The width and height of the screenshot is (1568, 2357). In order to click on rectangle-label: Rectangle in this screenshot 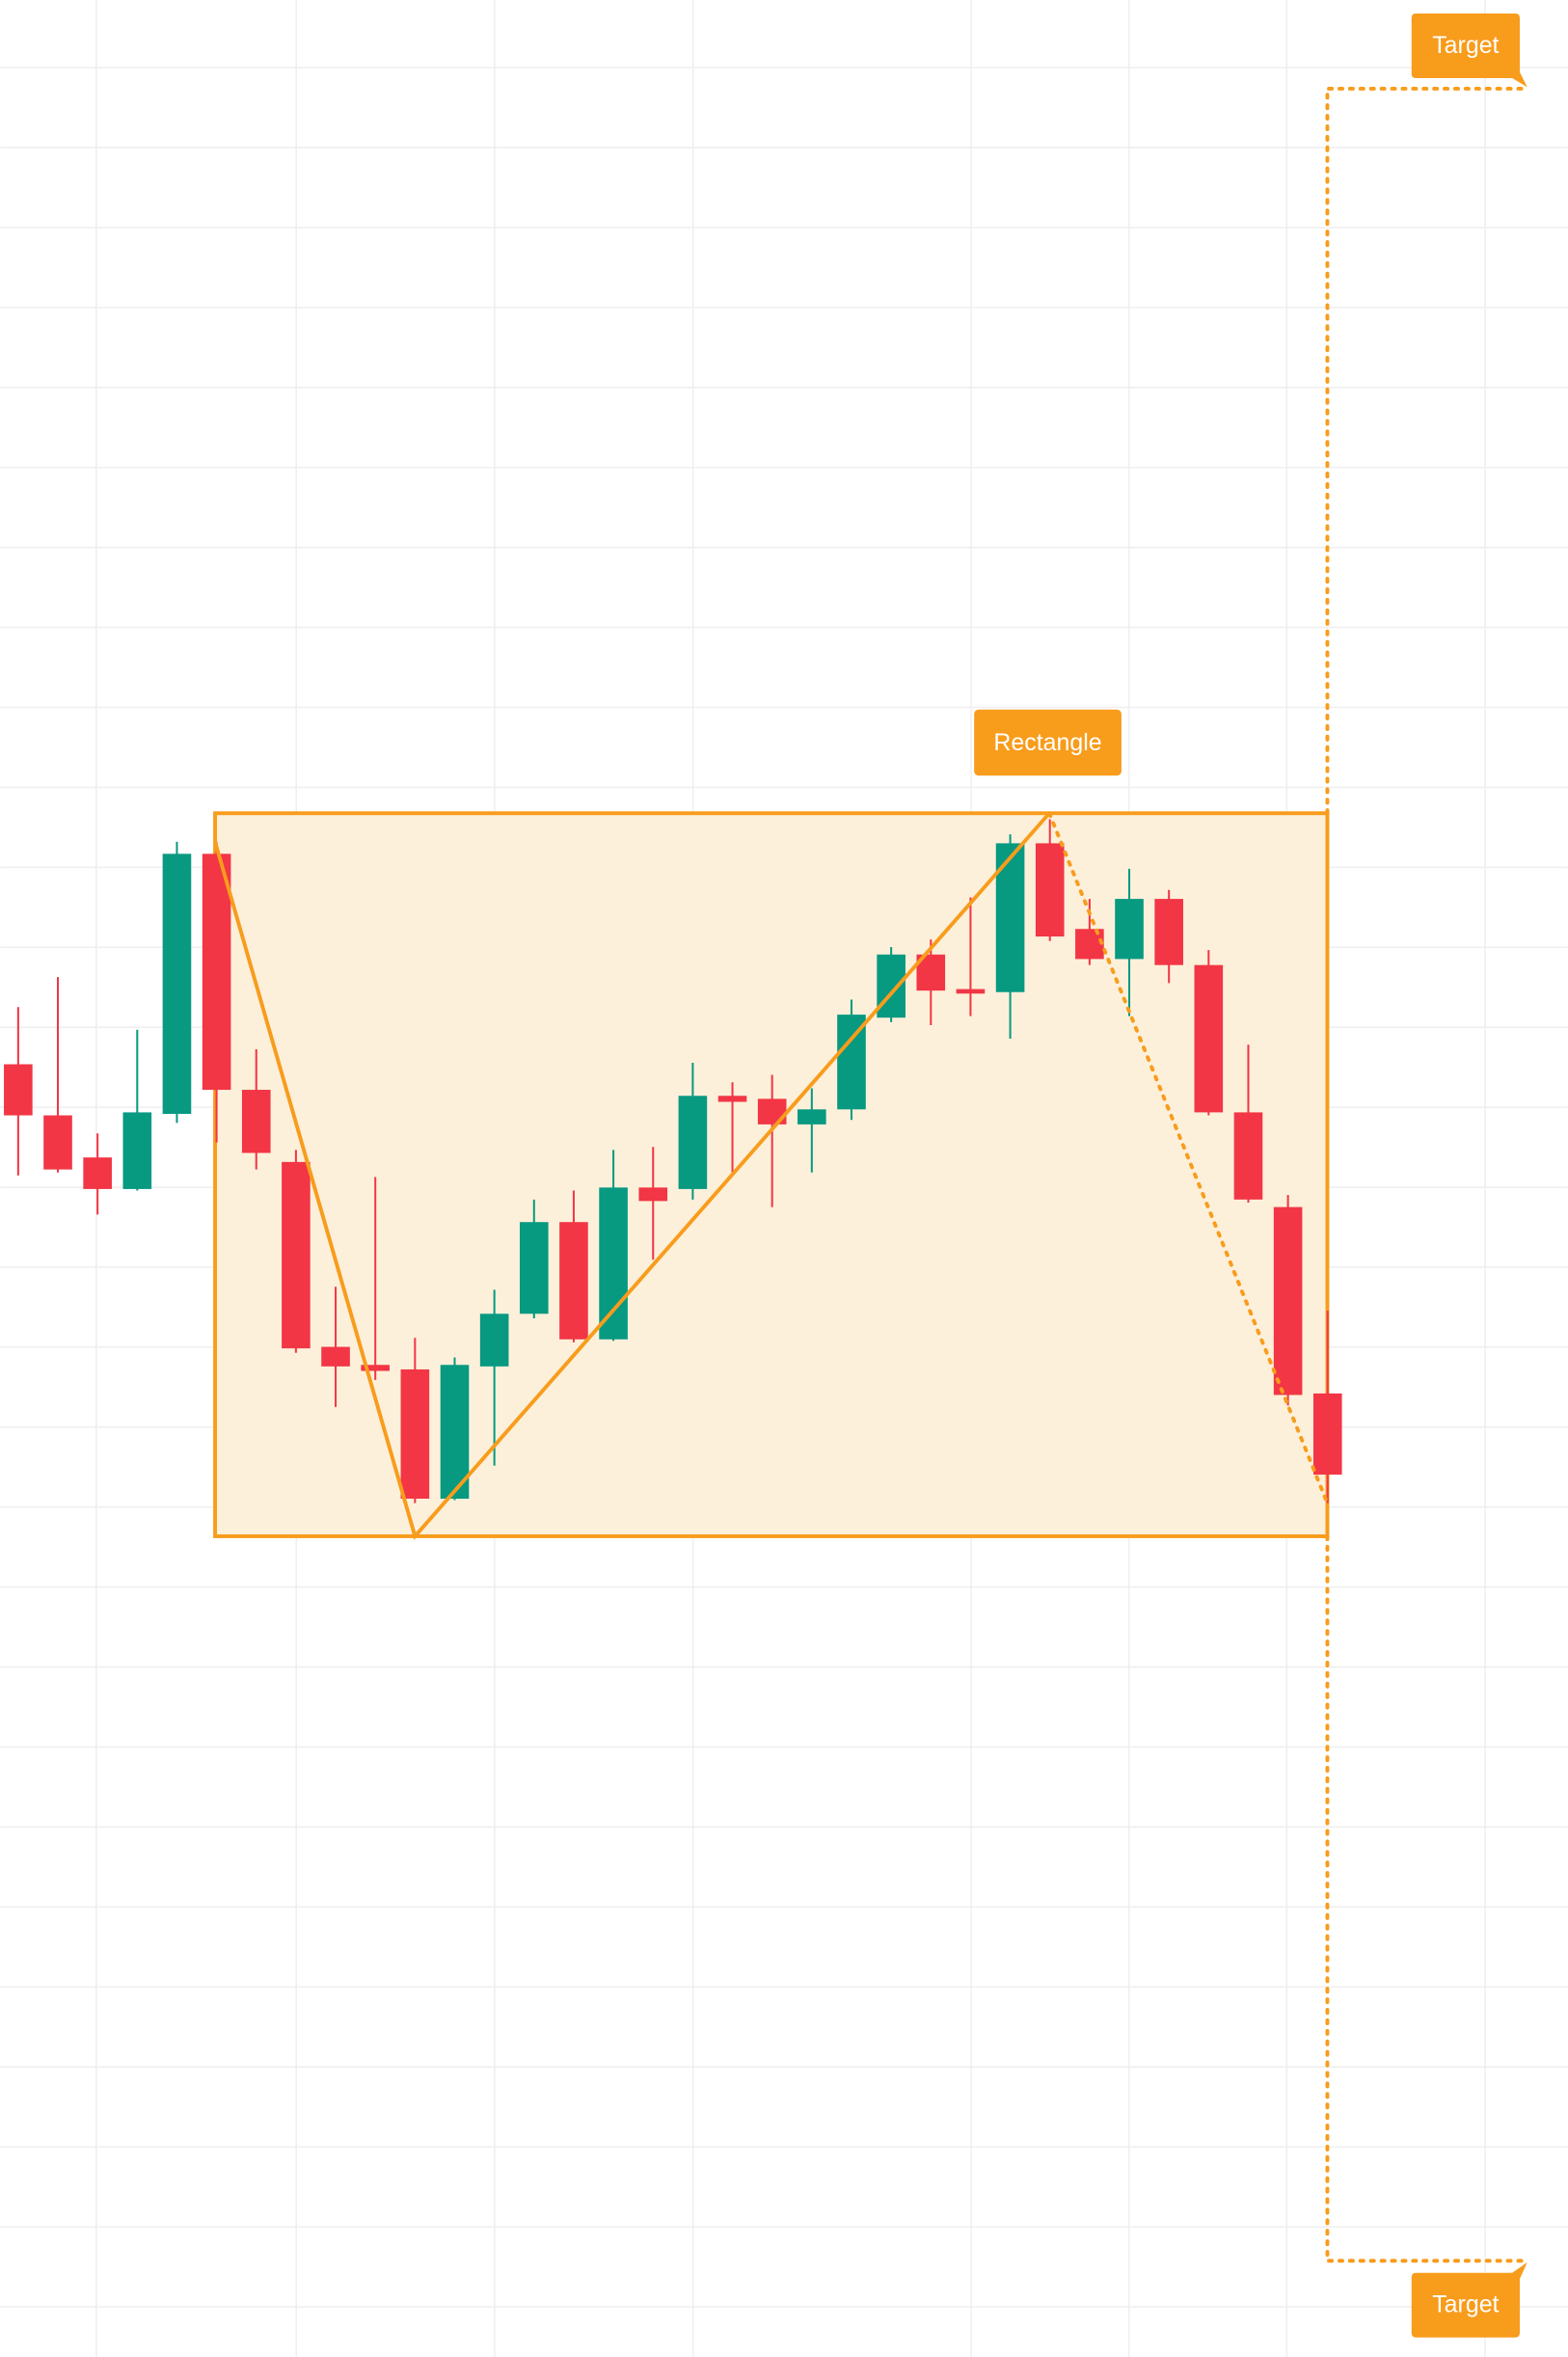, I will do `click(1047, 742)`.